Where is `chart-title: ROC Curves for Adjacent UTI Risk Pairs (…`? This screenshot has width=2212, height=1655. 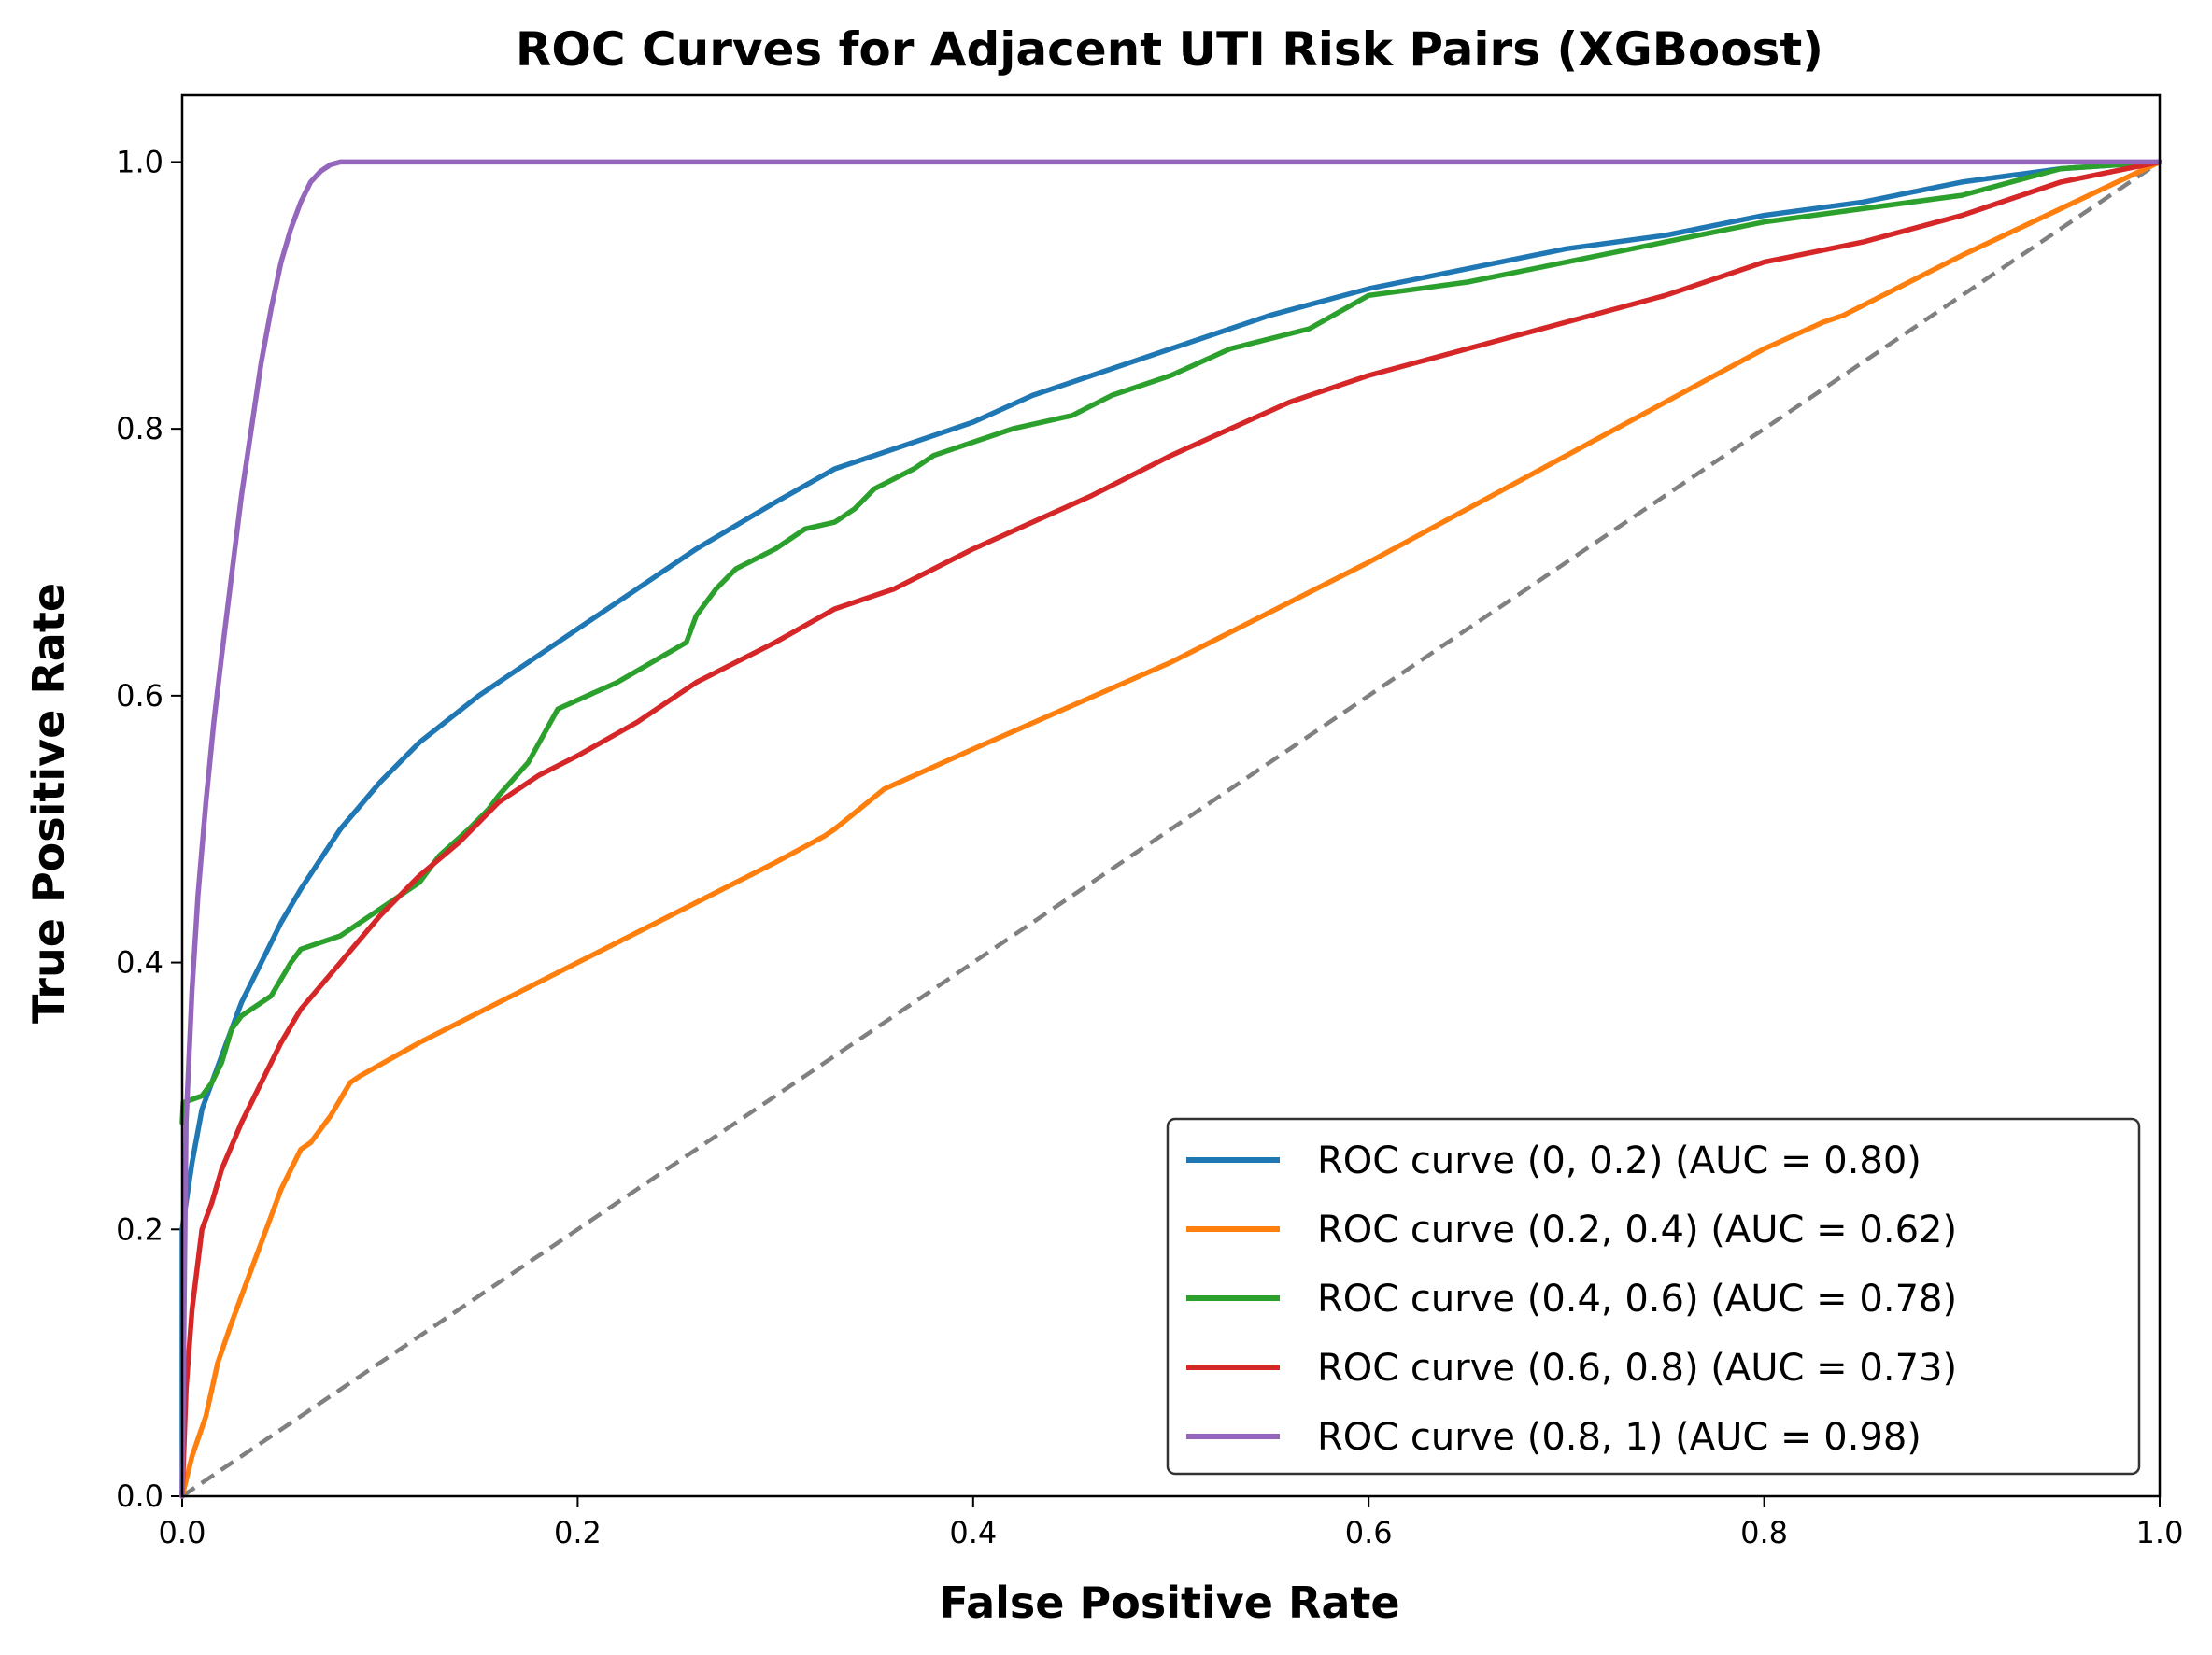
chart-title: ROC Curves for Adjacent UTI Risk Pairs (… is located at coordinates (1169, 50).